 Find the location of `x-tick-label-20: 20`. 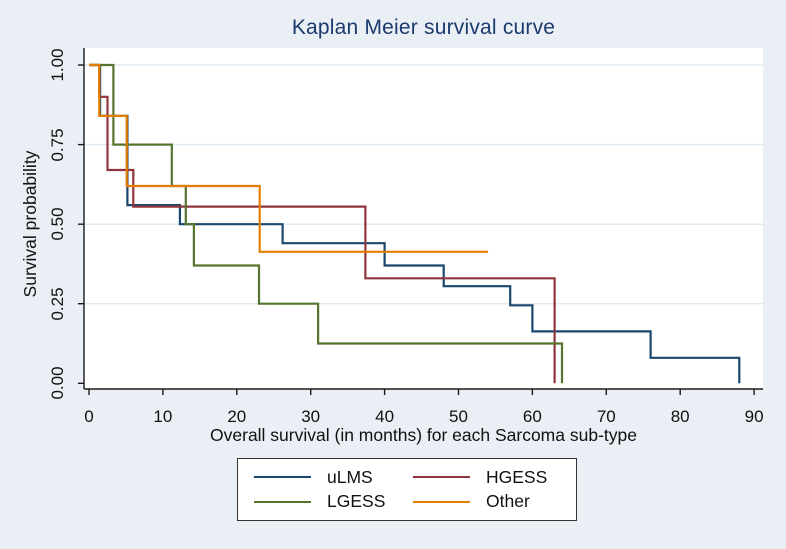

x-tick-label-20: 20 is located at coordinates (237, 416).